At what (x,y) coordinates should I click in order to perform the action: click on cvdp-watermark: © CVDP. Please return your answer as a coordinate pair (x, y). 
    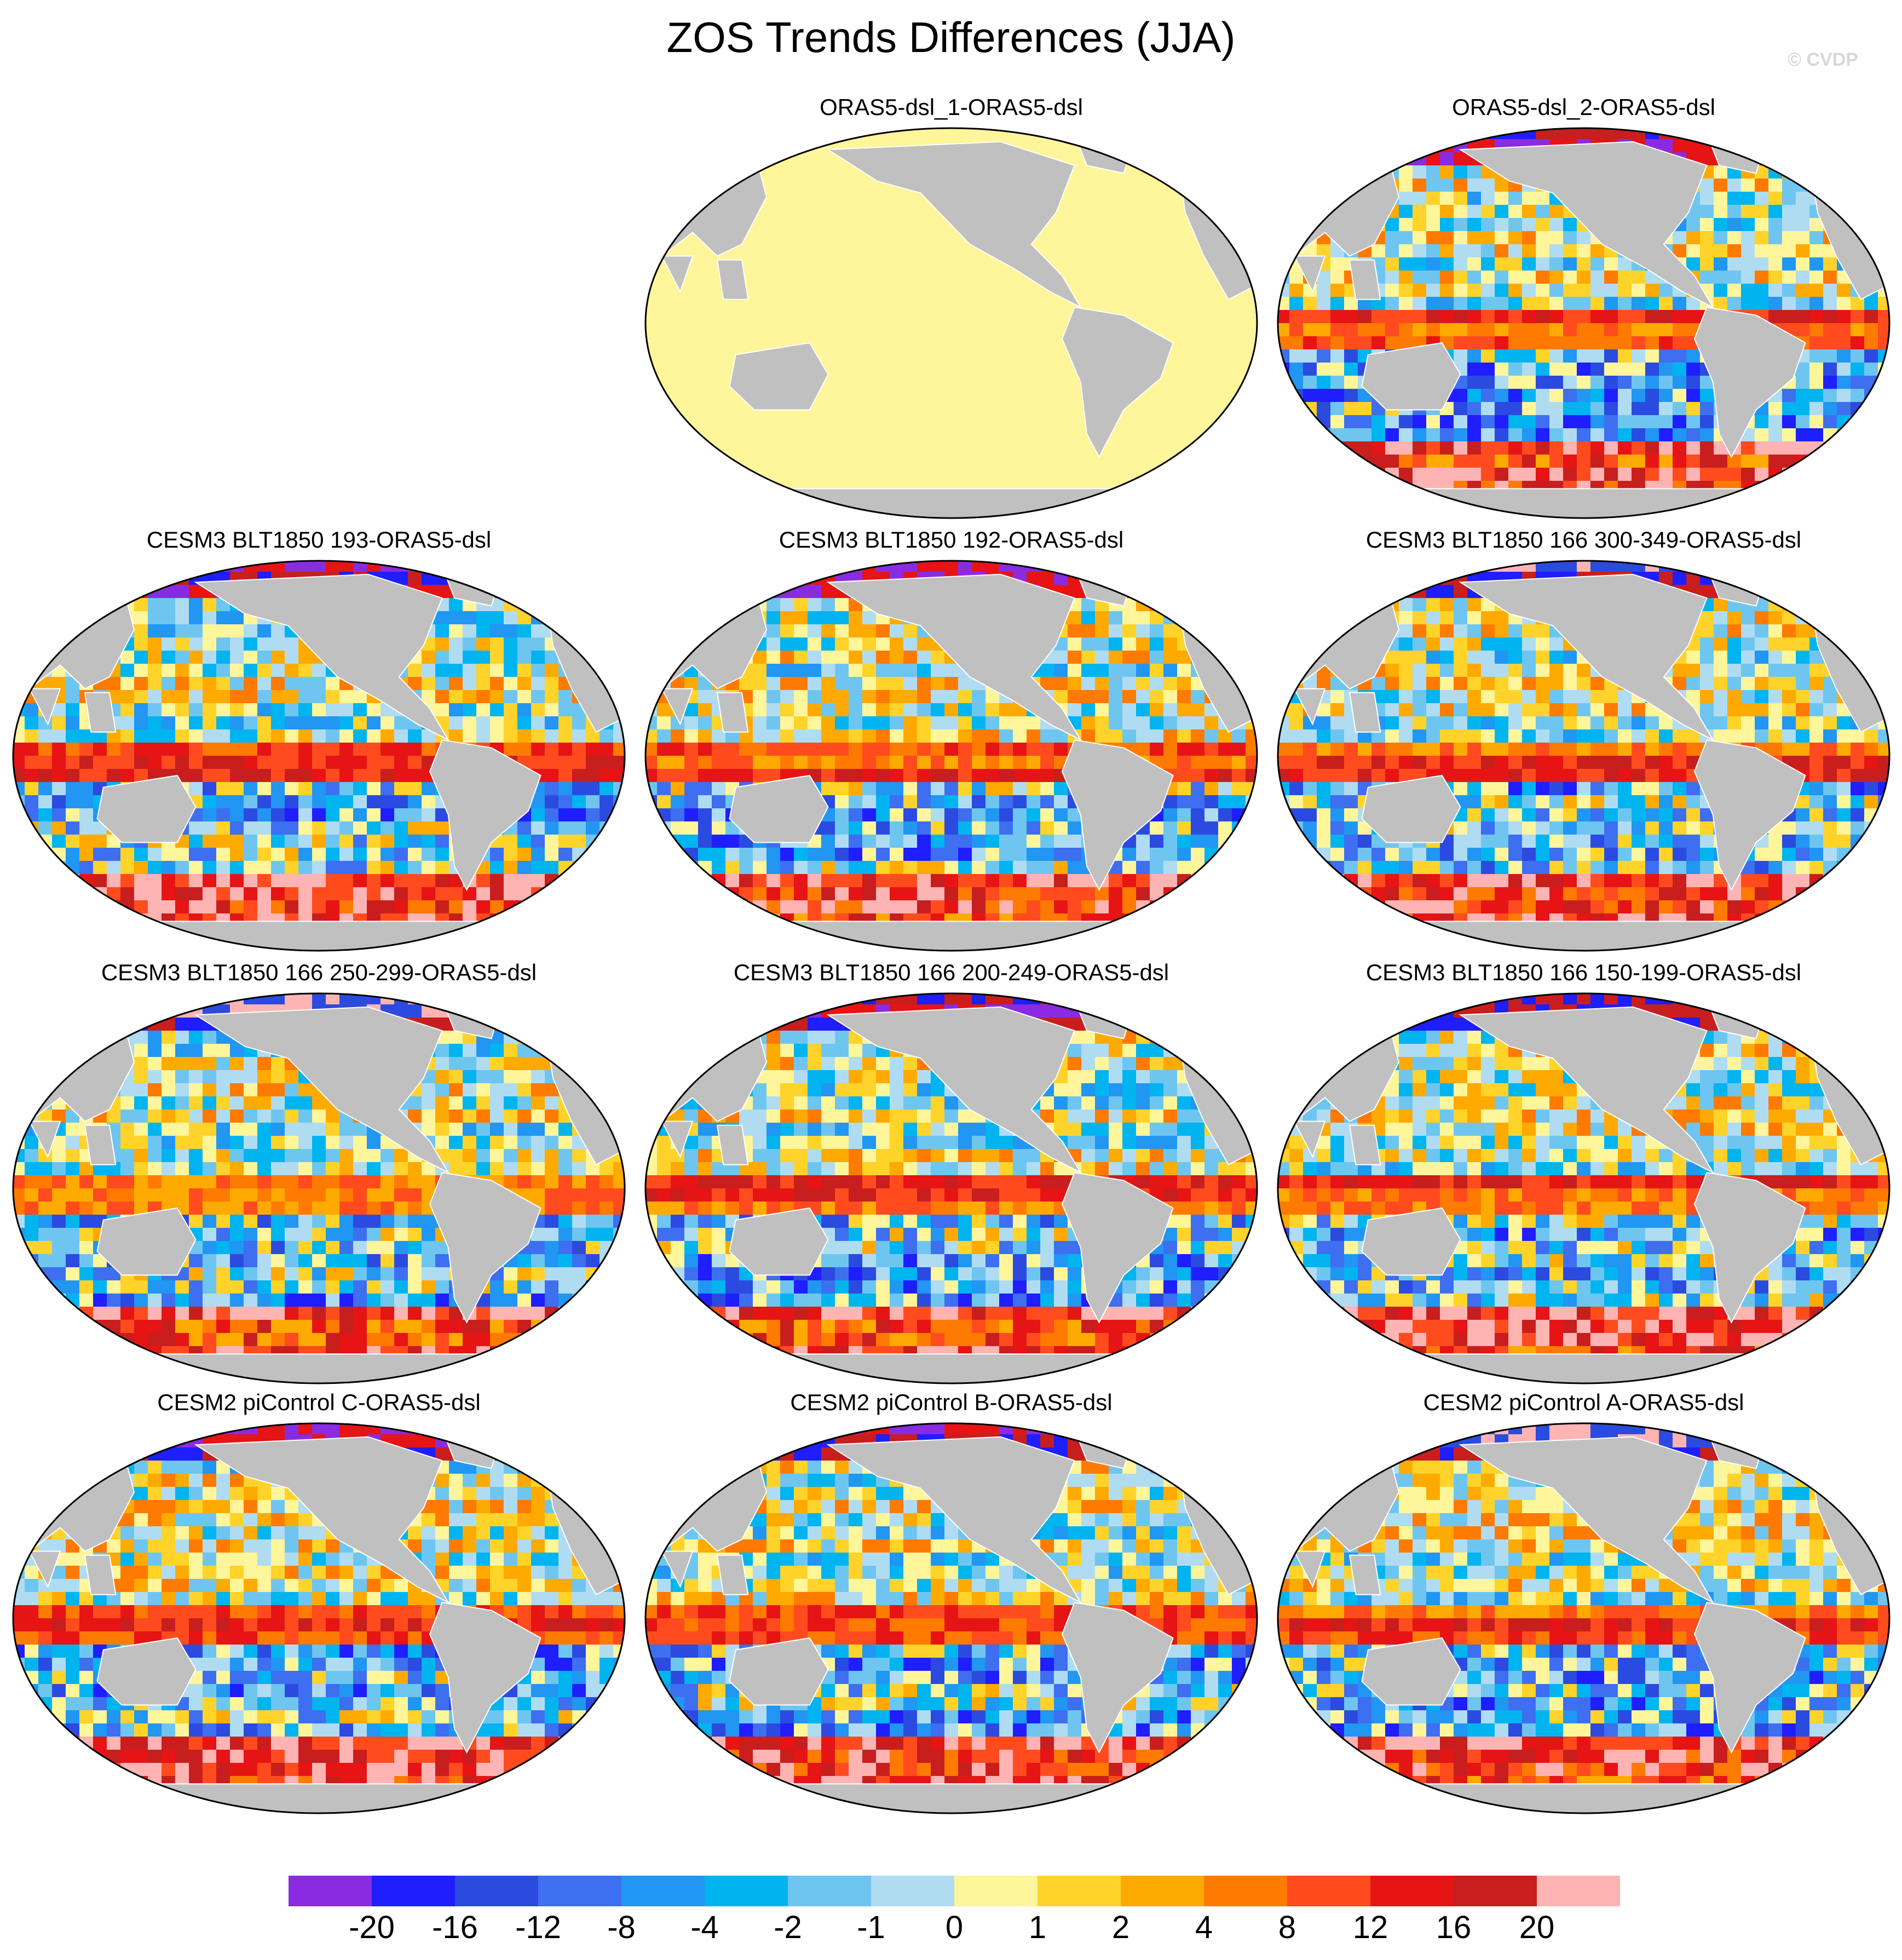
    Looking at the image, I should click on (1823, 59).